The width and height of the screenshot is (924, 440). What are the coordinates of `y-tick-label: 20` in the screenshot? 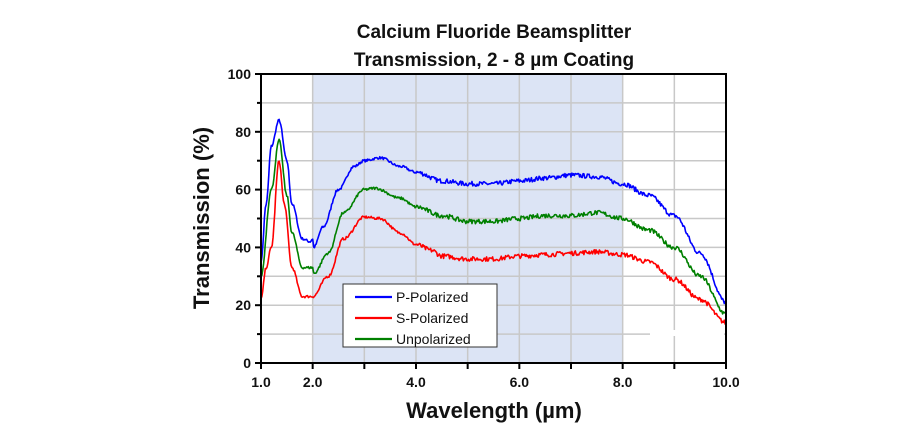 It's located at (243, 305).